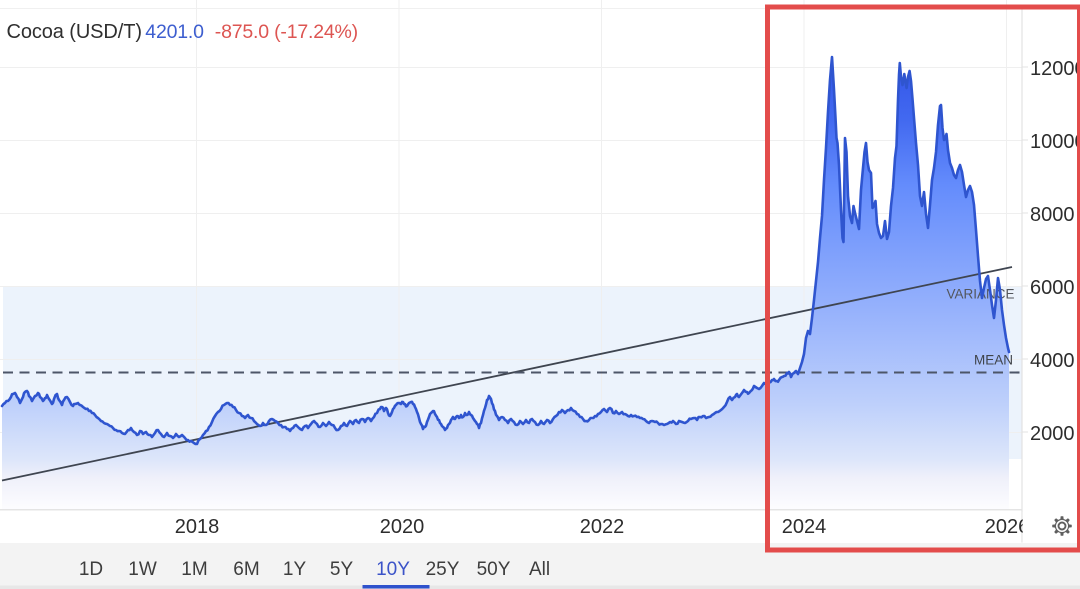 The width and height of the screenshot is (1080, 589). I want to click on svg-text: 2022, so click(602, 527).